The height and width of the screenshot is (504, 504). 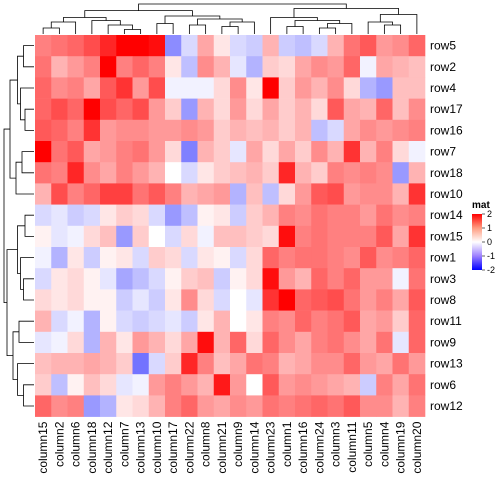 I want to click on column-label: column3, so click(x=336, y=444).